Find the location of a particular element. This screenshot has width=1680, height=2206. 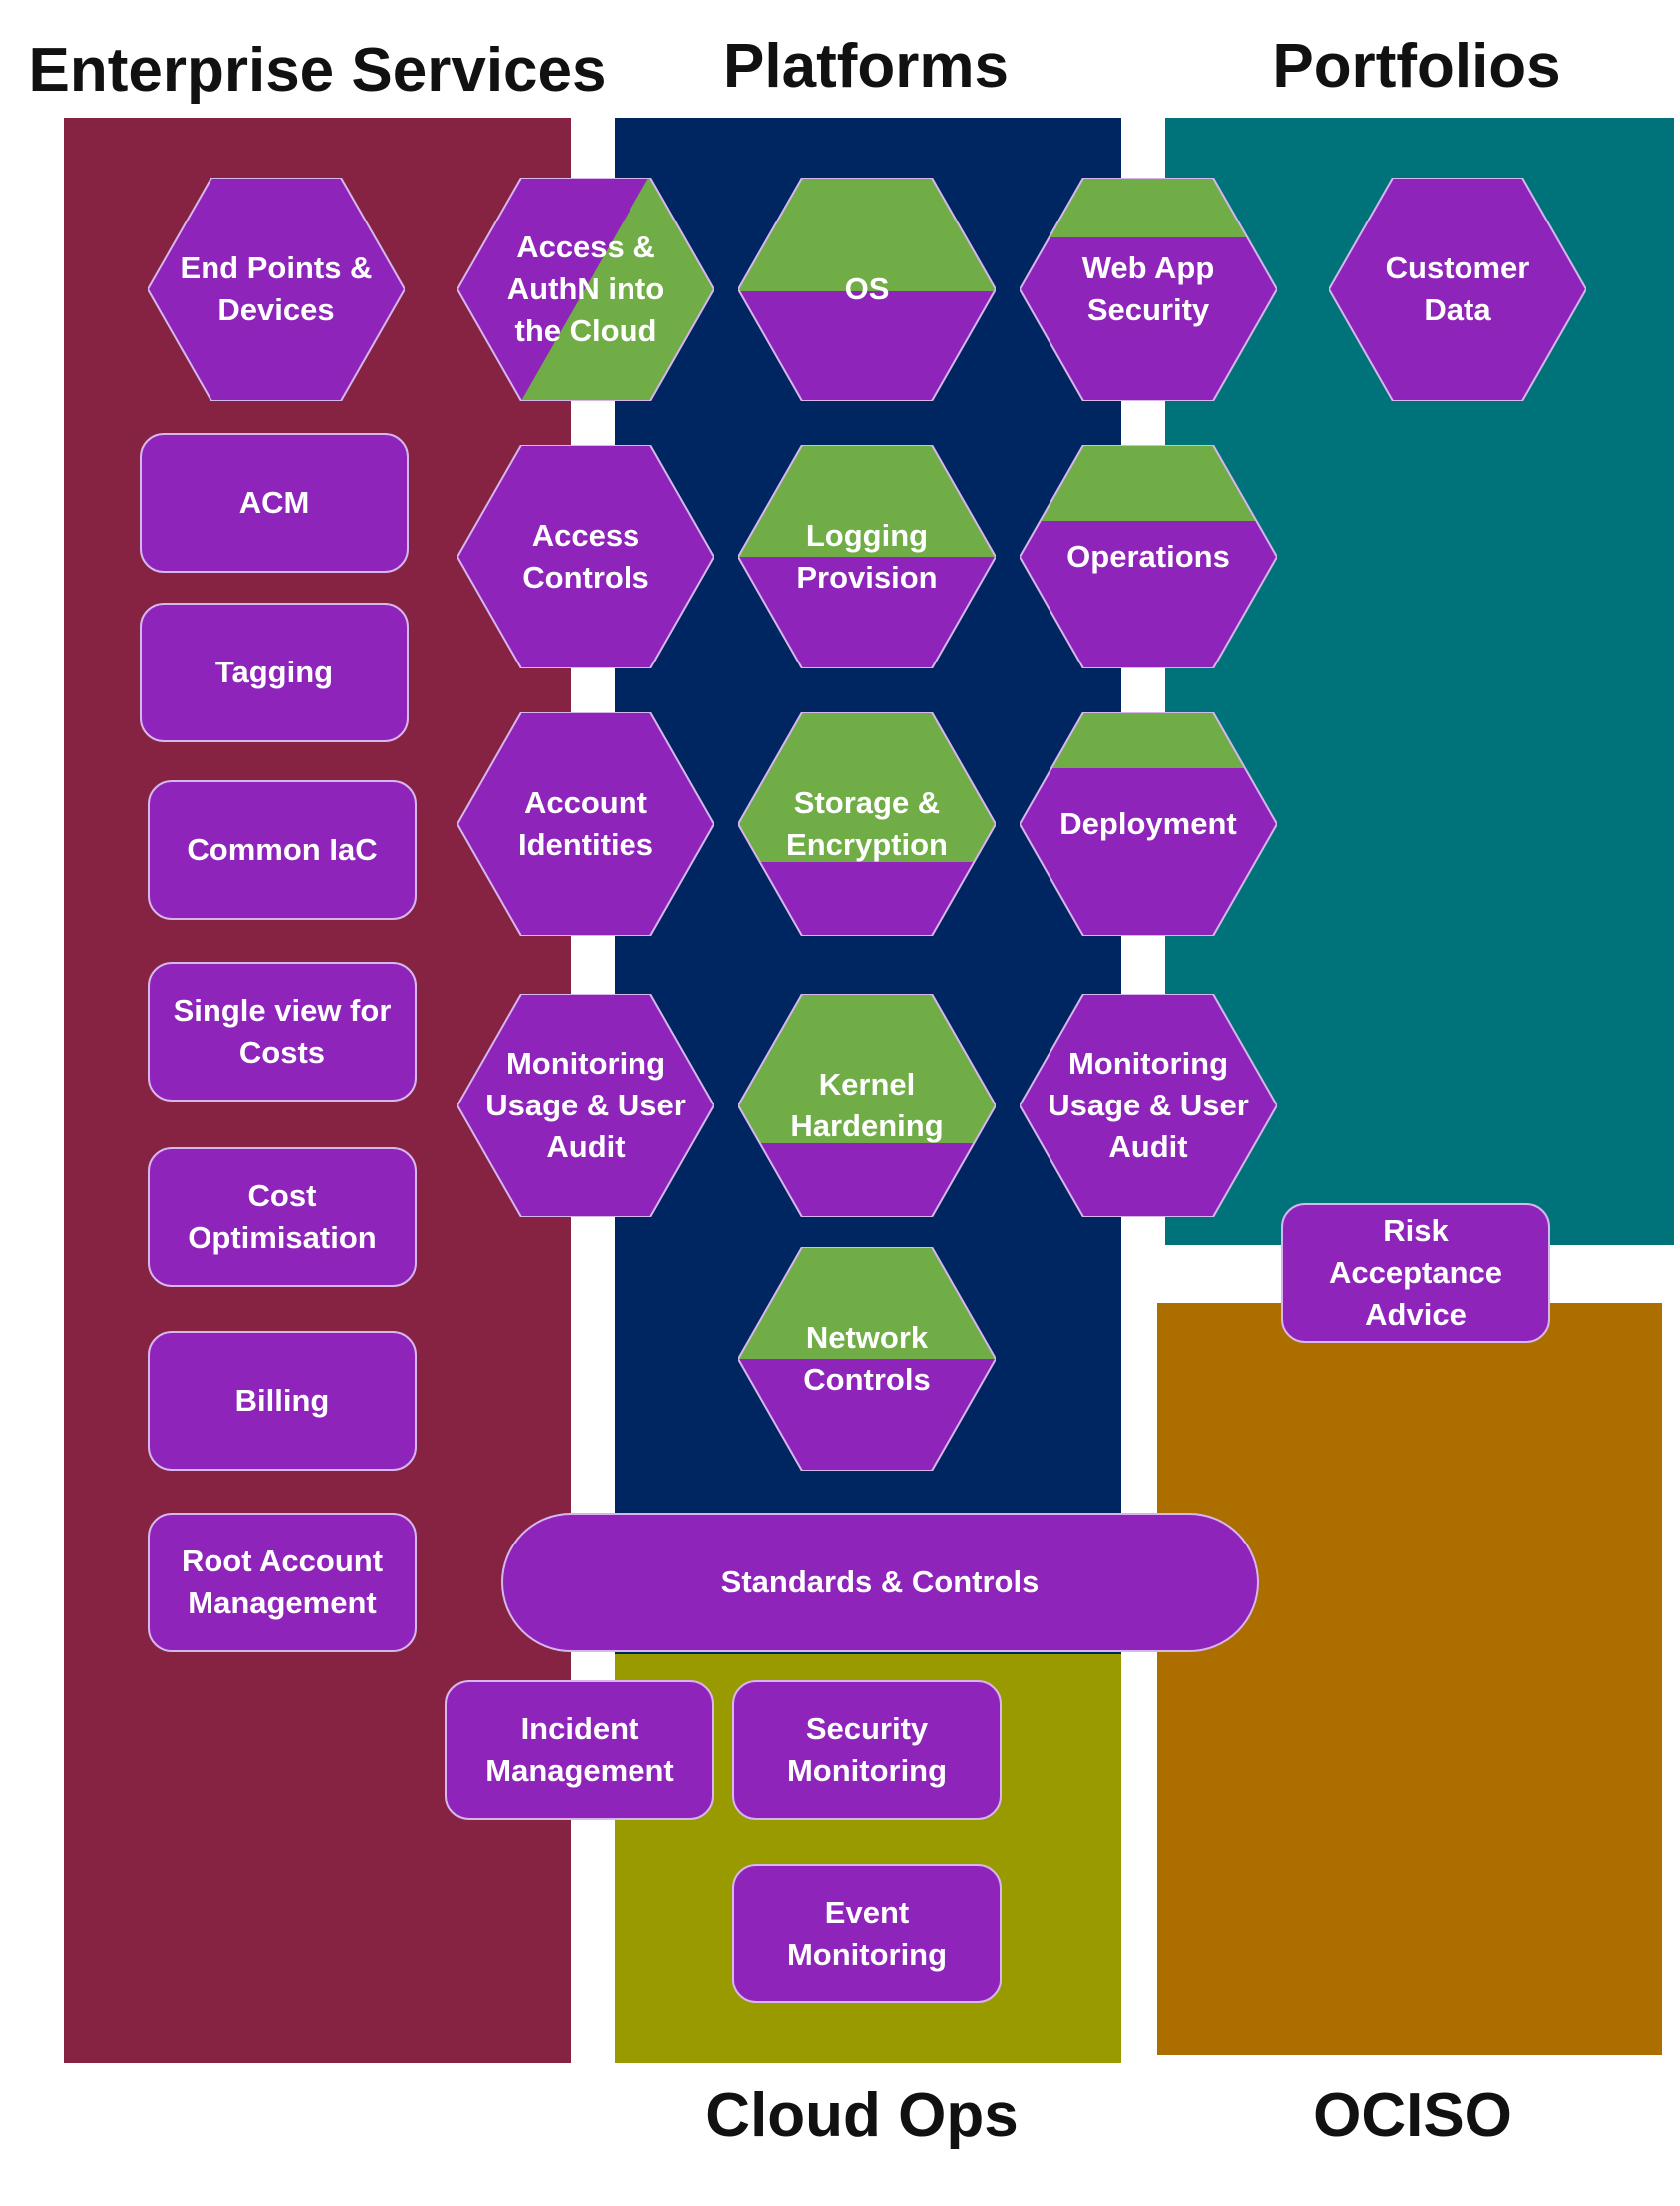

box-label: Event Monitoring is located at coordinates (867, 1933).